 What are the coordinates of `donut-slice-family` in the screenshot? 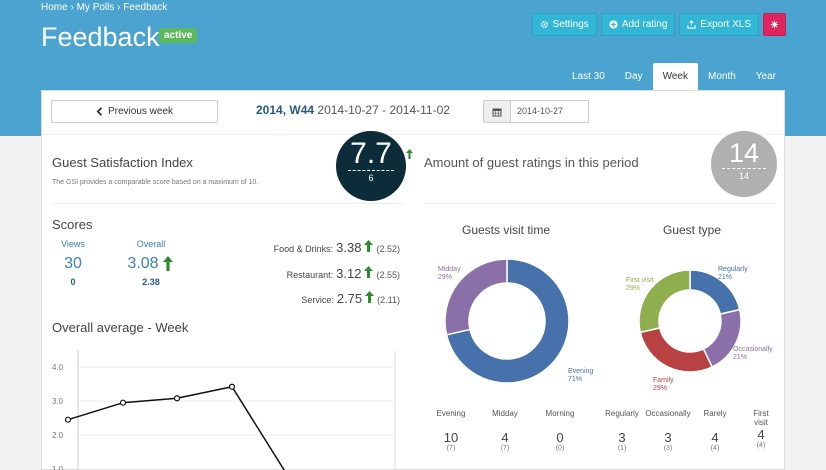 It's located at (676, 350).